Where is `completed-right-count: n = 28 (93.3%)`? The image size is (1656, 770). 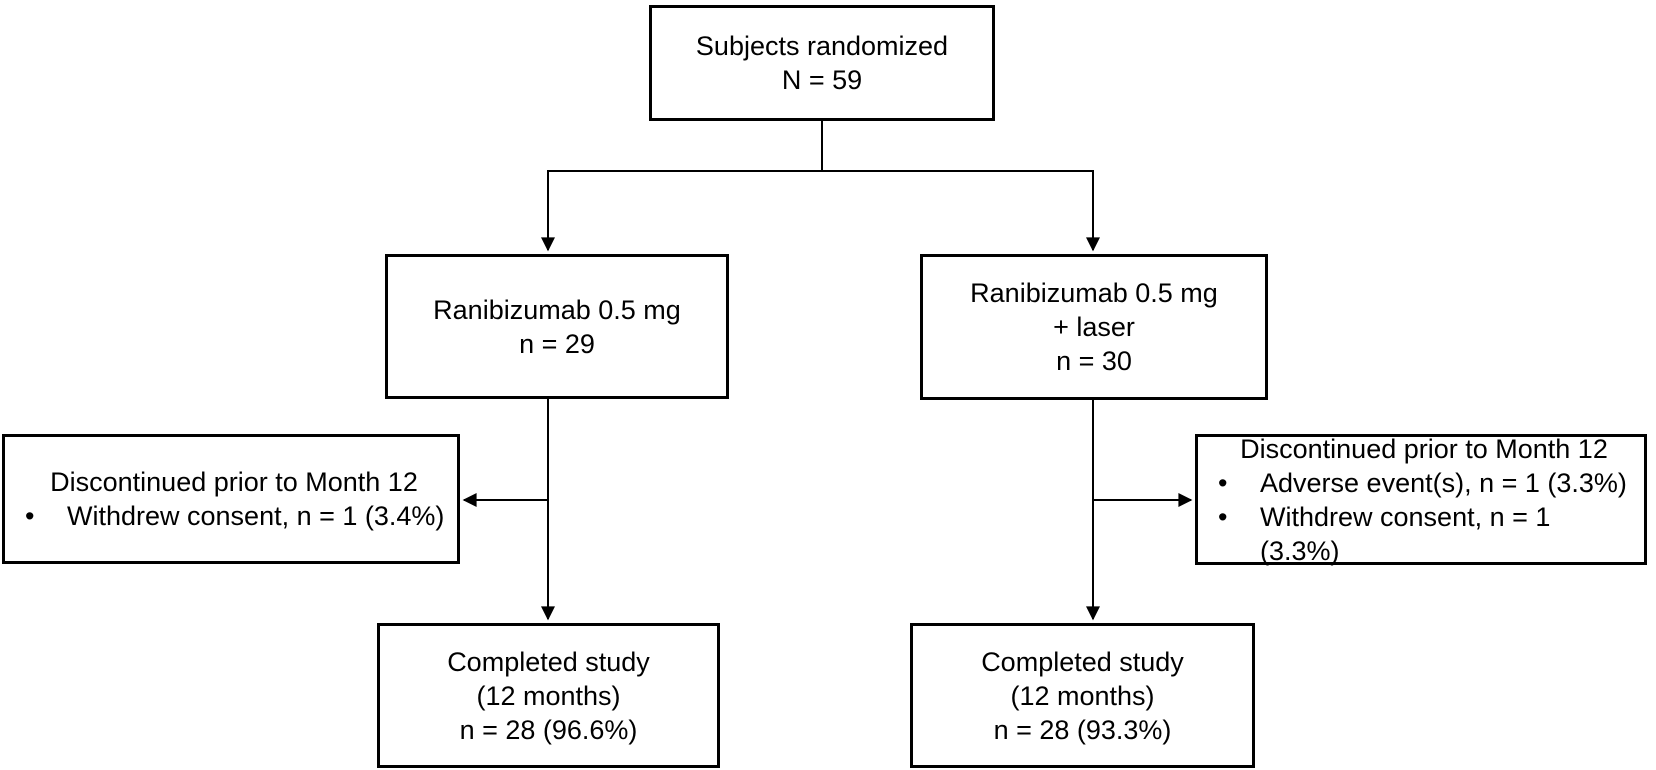 completed-right-count: n = 28 (93.3%) is located at coordinates (1082, 729).